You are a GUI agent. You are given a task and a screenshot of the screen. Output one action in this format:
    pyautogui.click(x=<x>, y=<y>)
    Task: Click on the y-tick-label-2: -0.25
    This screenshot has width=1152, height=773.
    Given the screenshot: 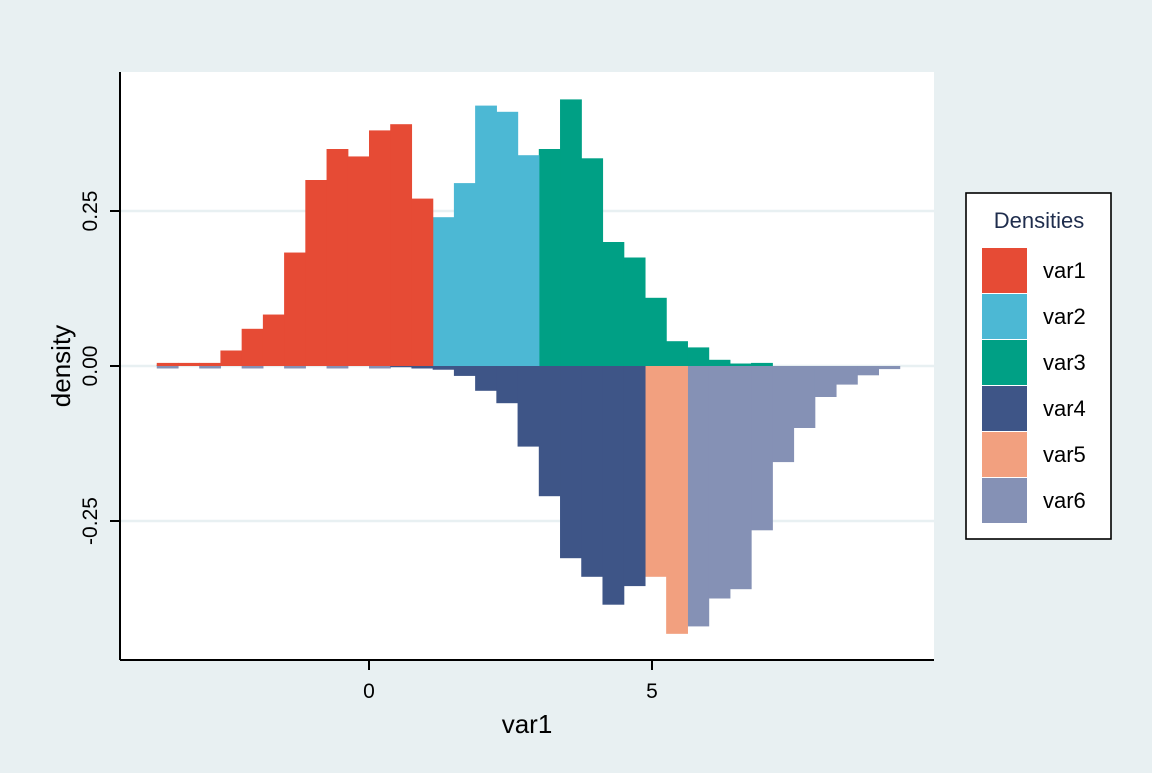 What is the action you would take?
    pyautogui.click(x=90, y=521)
    